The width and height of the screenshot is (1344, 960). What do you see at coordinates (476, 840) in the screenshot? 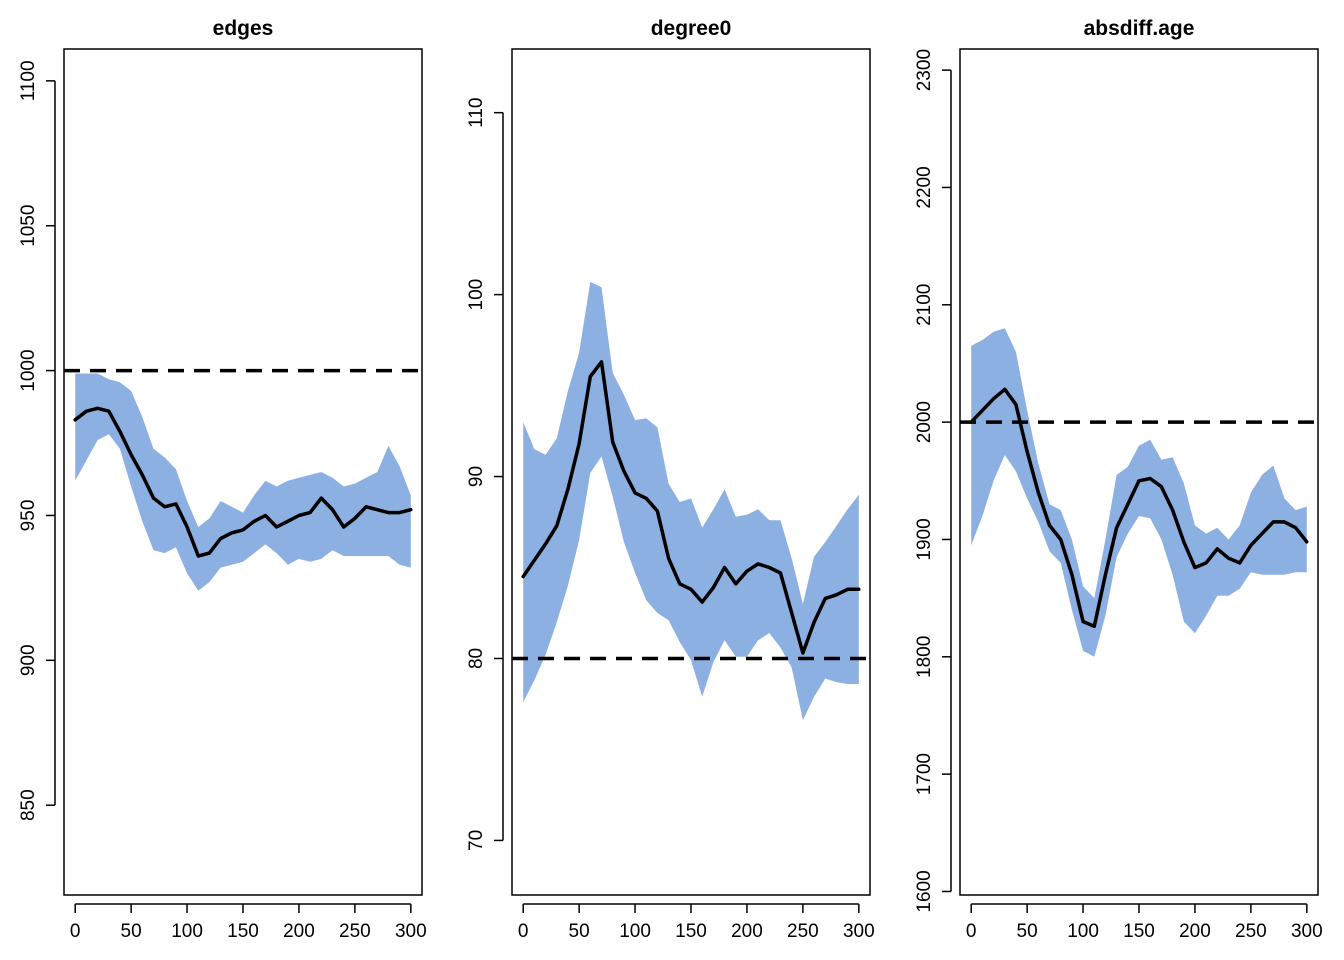
I see `degree0-y-tick-label: 70` at bounding box center [476, 840].